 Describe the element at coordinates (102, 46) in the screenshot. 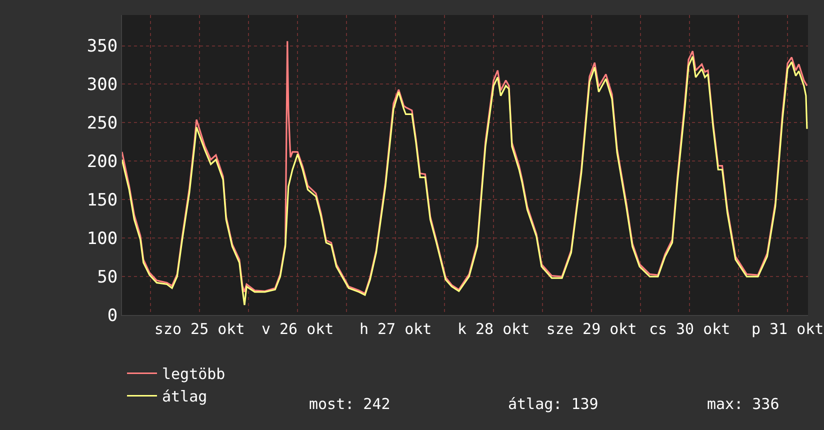

I see `y-tick-label: 350` at that location.